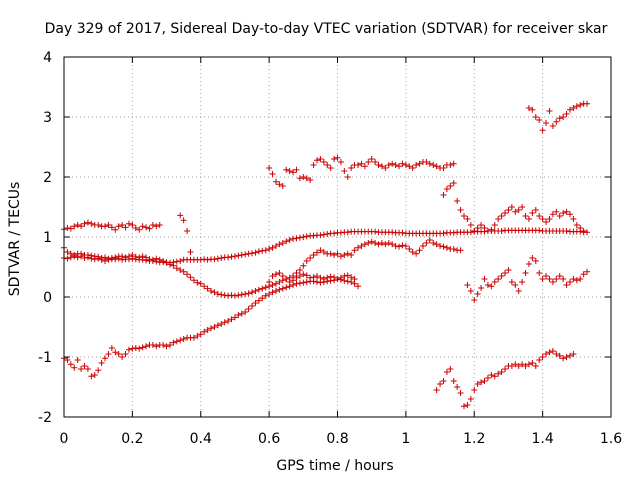  I want to click on series-trace-i, so click(527, 279).